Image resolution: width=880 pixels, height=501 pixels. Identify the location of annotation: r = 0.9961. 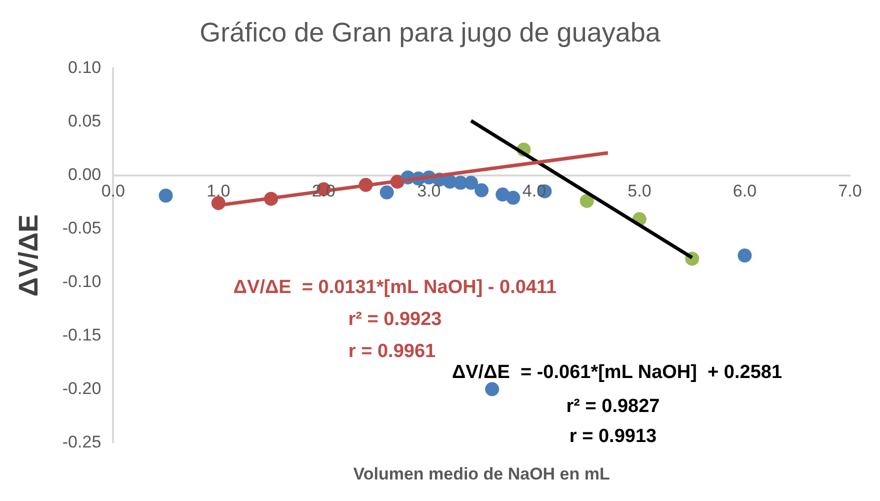
(392, 351).